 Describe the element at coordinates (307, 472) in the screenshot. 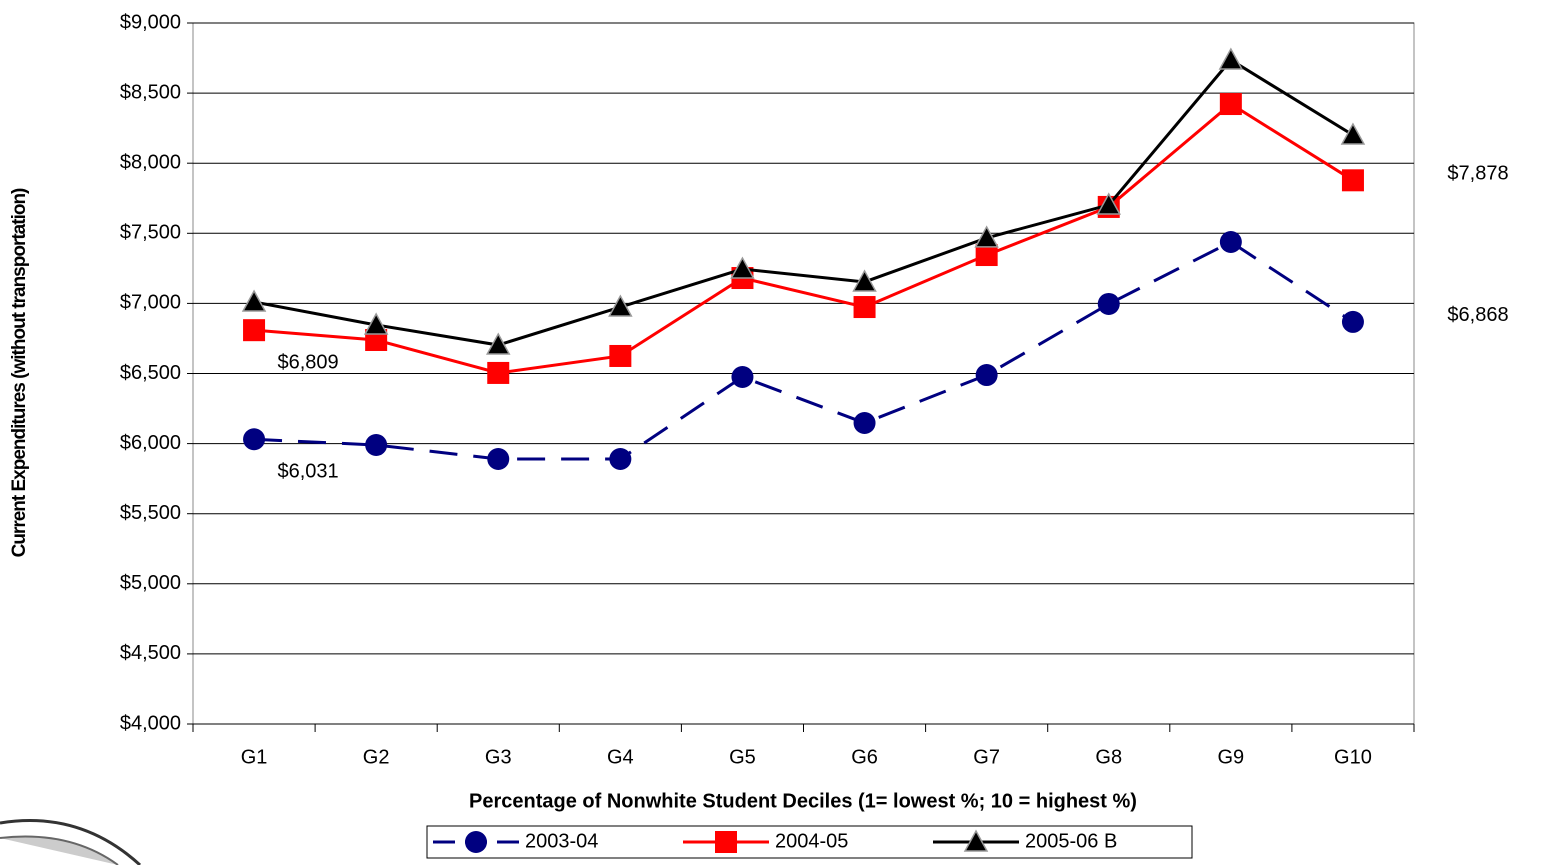

I see `data-label: $6,031` at that location.